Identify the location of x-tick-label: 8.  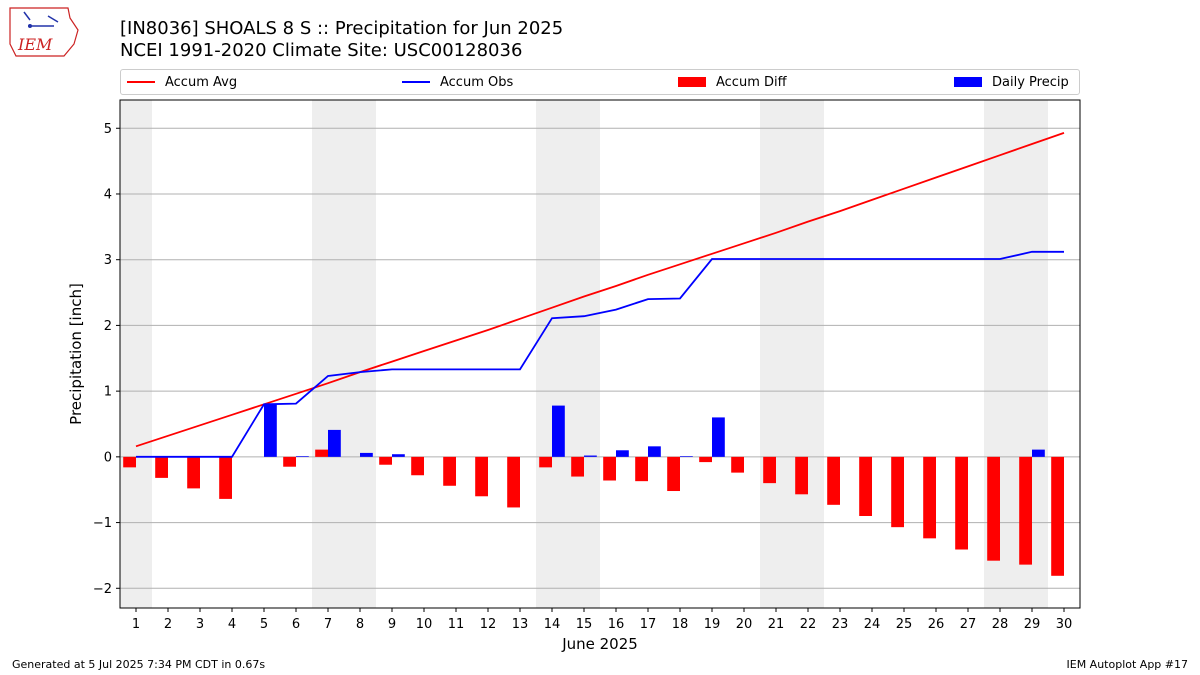
(360, 624).